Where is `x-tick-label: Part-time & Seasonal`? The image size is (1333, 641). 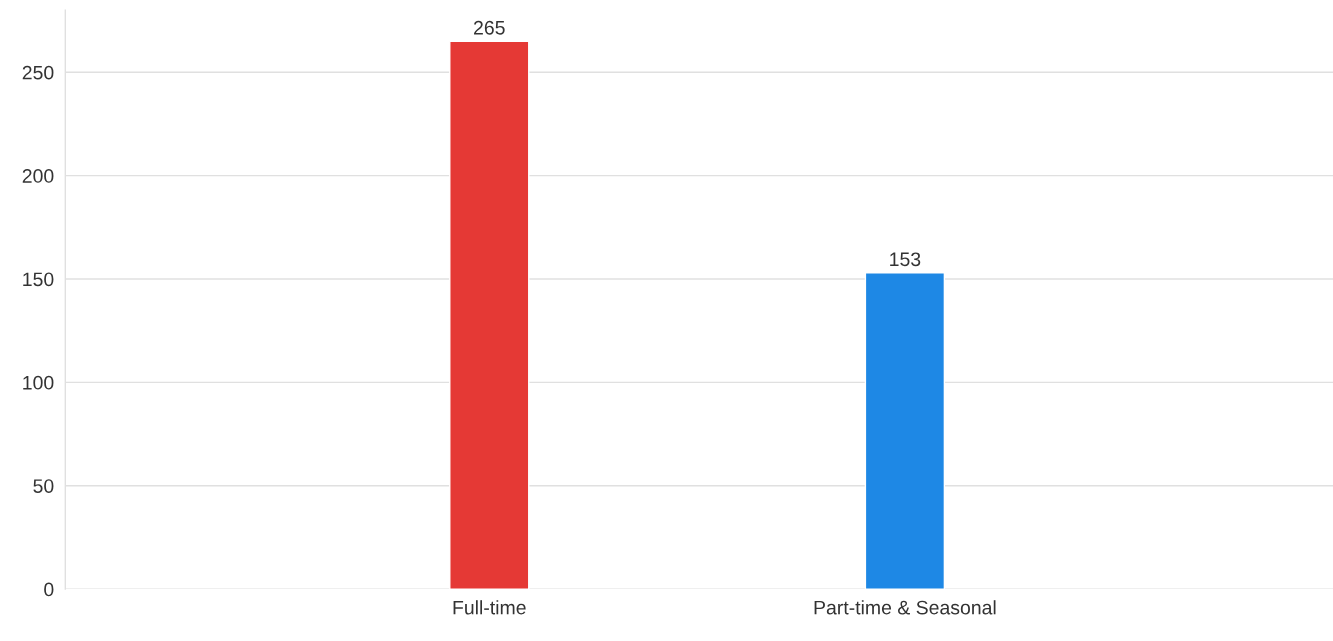 x-tick-label: Part-time & Seasonal is located at coordinates (905, 607).